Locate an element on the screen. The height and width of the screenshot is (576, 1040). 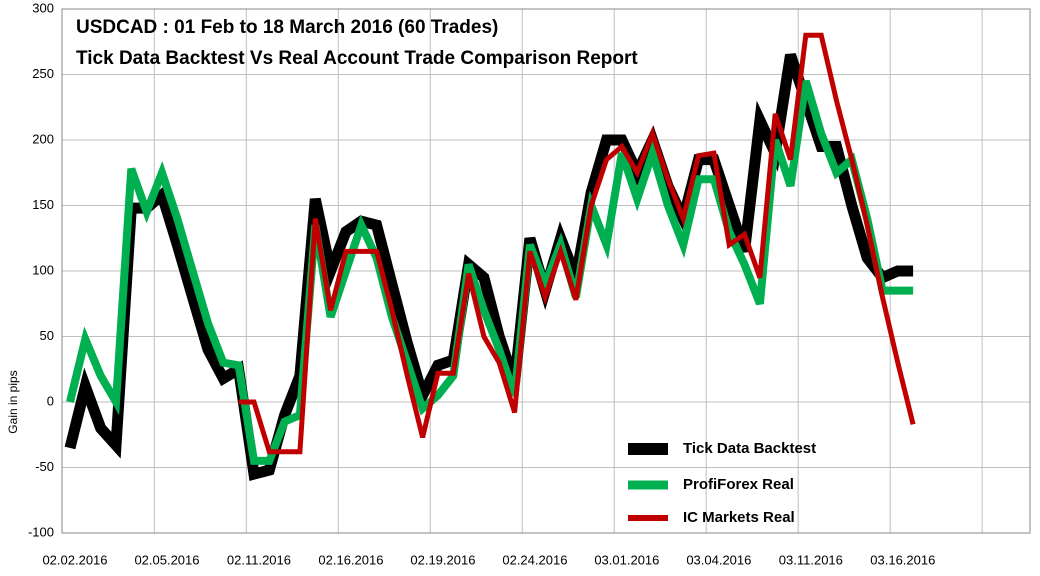
legend-label: IC Markets Real is located at coordinates (739, 517).